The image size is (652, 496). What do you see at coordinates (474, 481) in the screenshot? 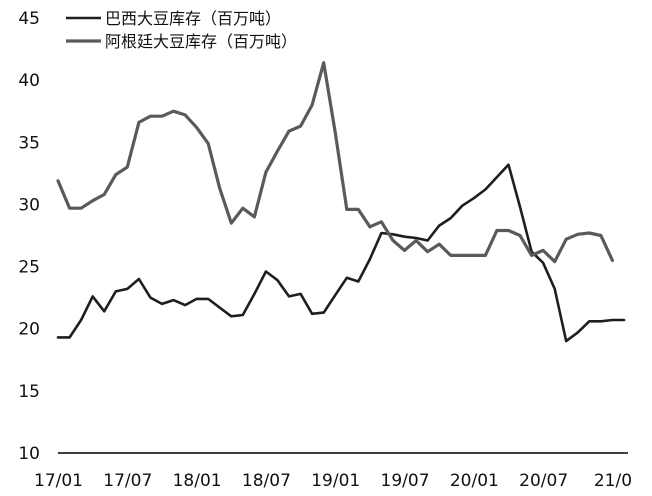
I see `x-tick-label: 20/01` at bounding box center [474, 481].